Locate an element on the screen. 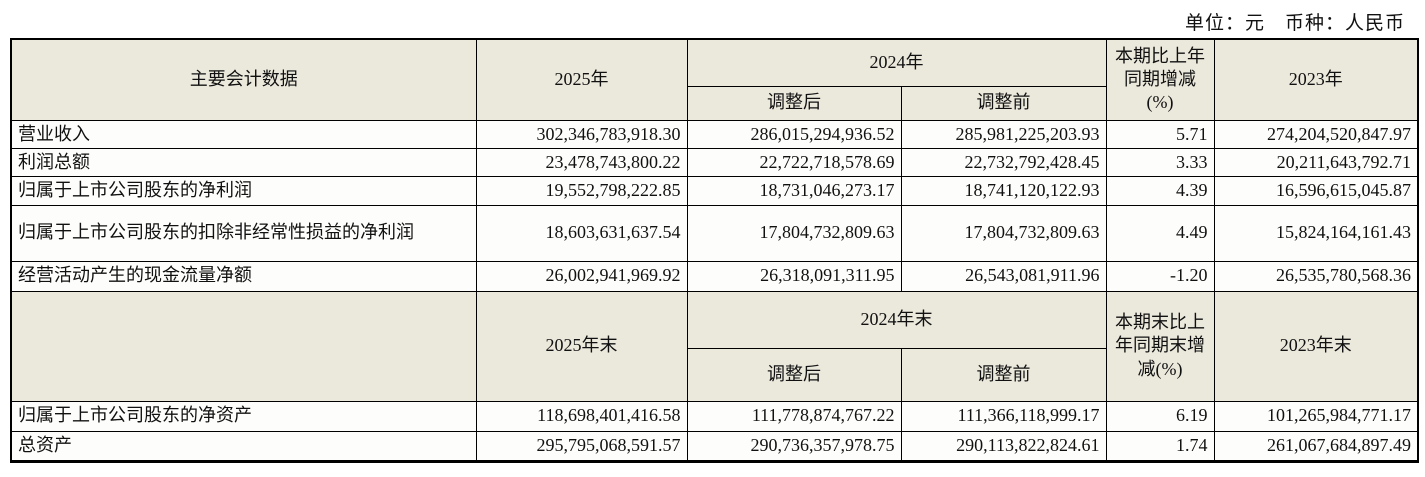  unit-currency-label: 单位：元 币种：人民币 is located at coordinates (1294, 23).